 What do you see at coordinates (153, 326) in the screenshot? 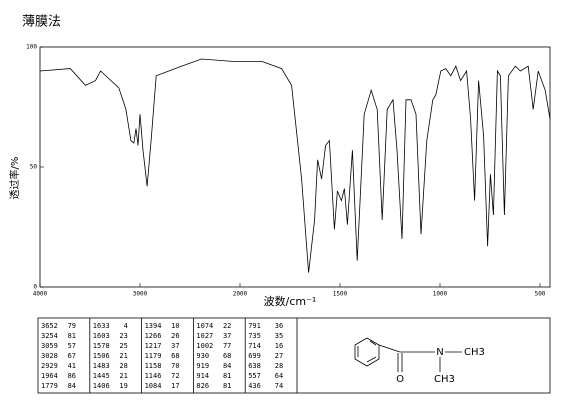
I see `table-cell: 1394` at bounding box center [153, 326].